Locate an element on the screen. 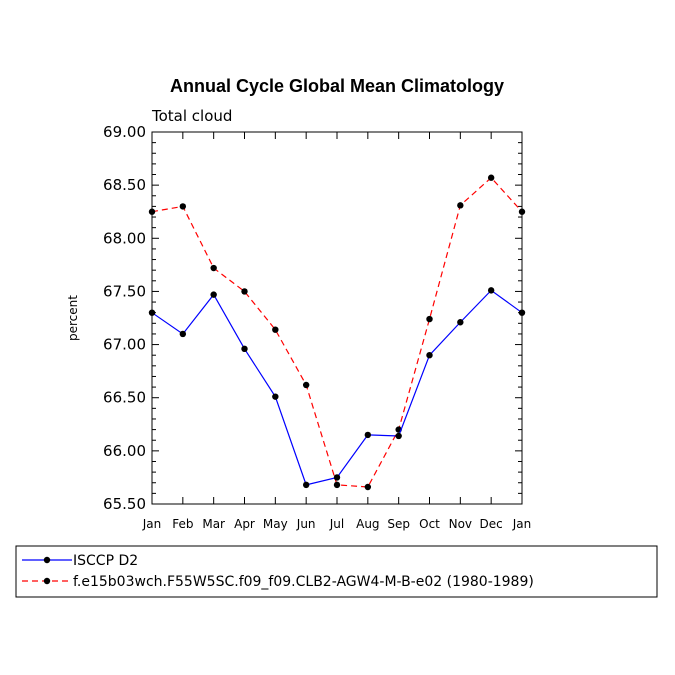 The image size is (675, 675). x-tick-label: Jul is located at coordinates (336, 524).